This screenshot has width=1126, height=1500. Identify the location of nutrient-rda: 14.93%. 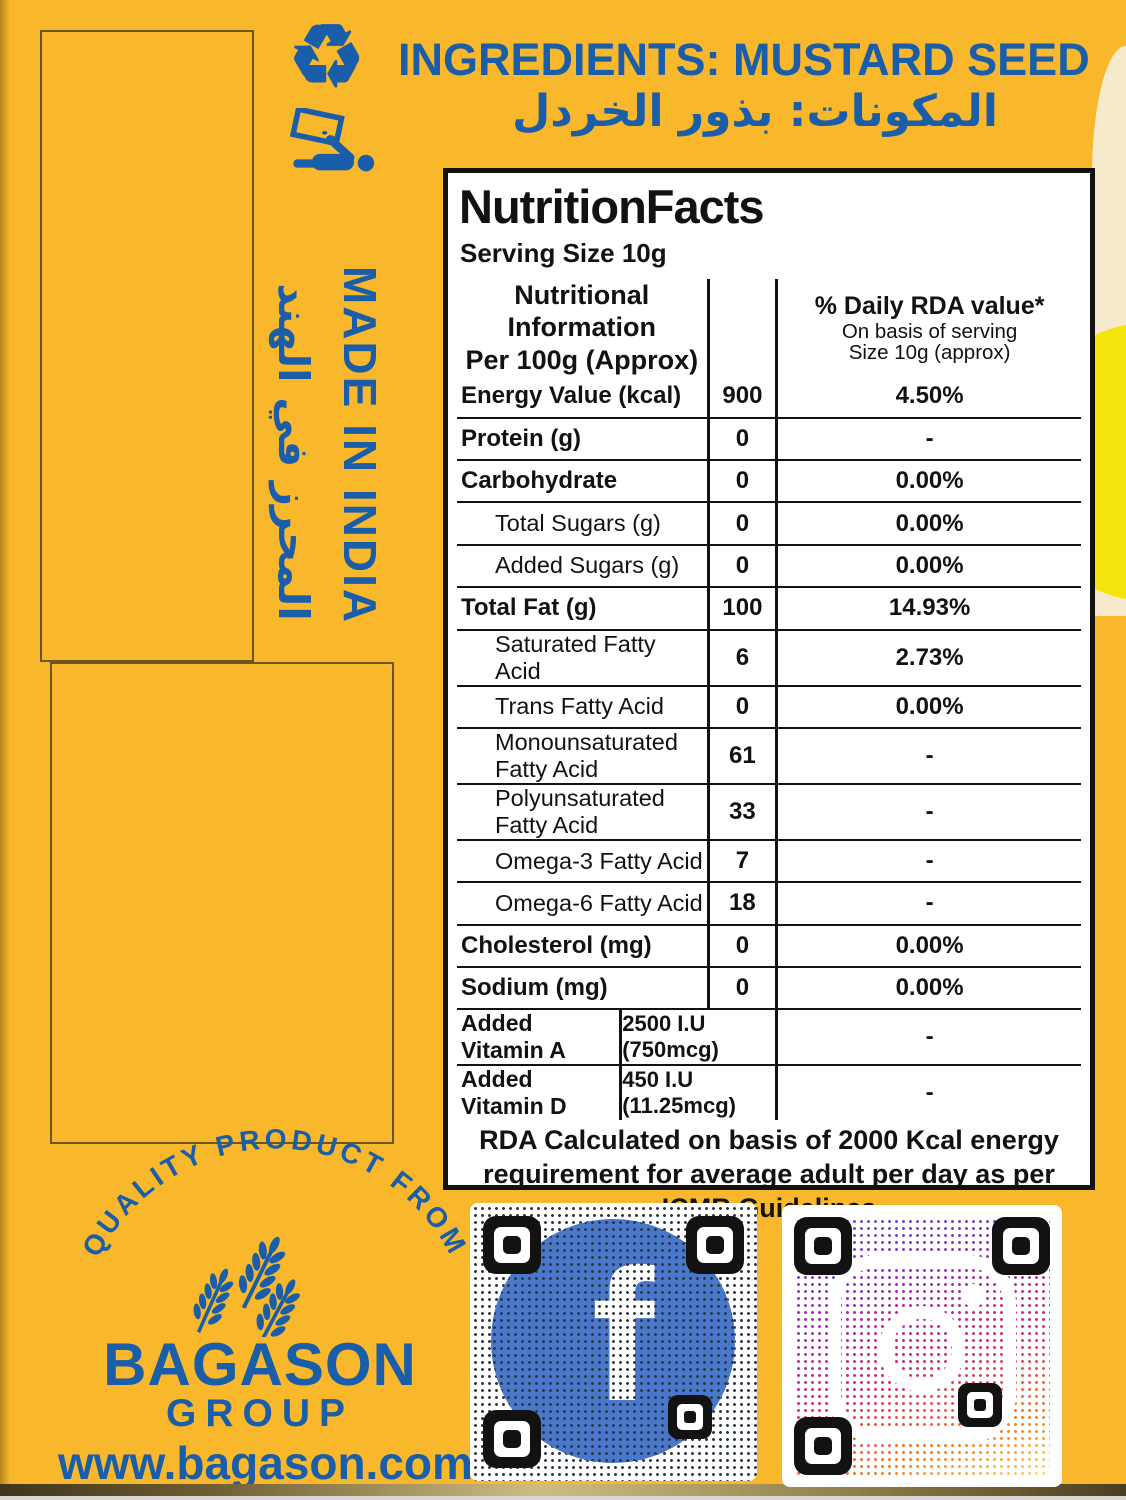
(928, 608).